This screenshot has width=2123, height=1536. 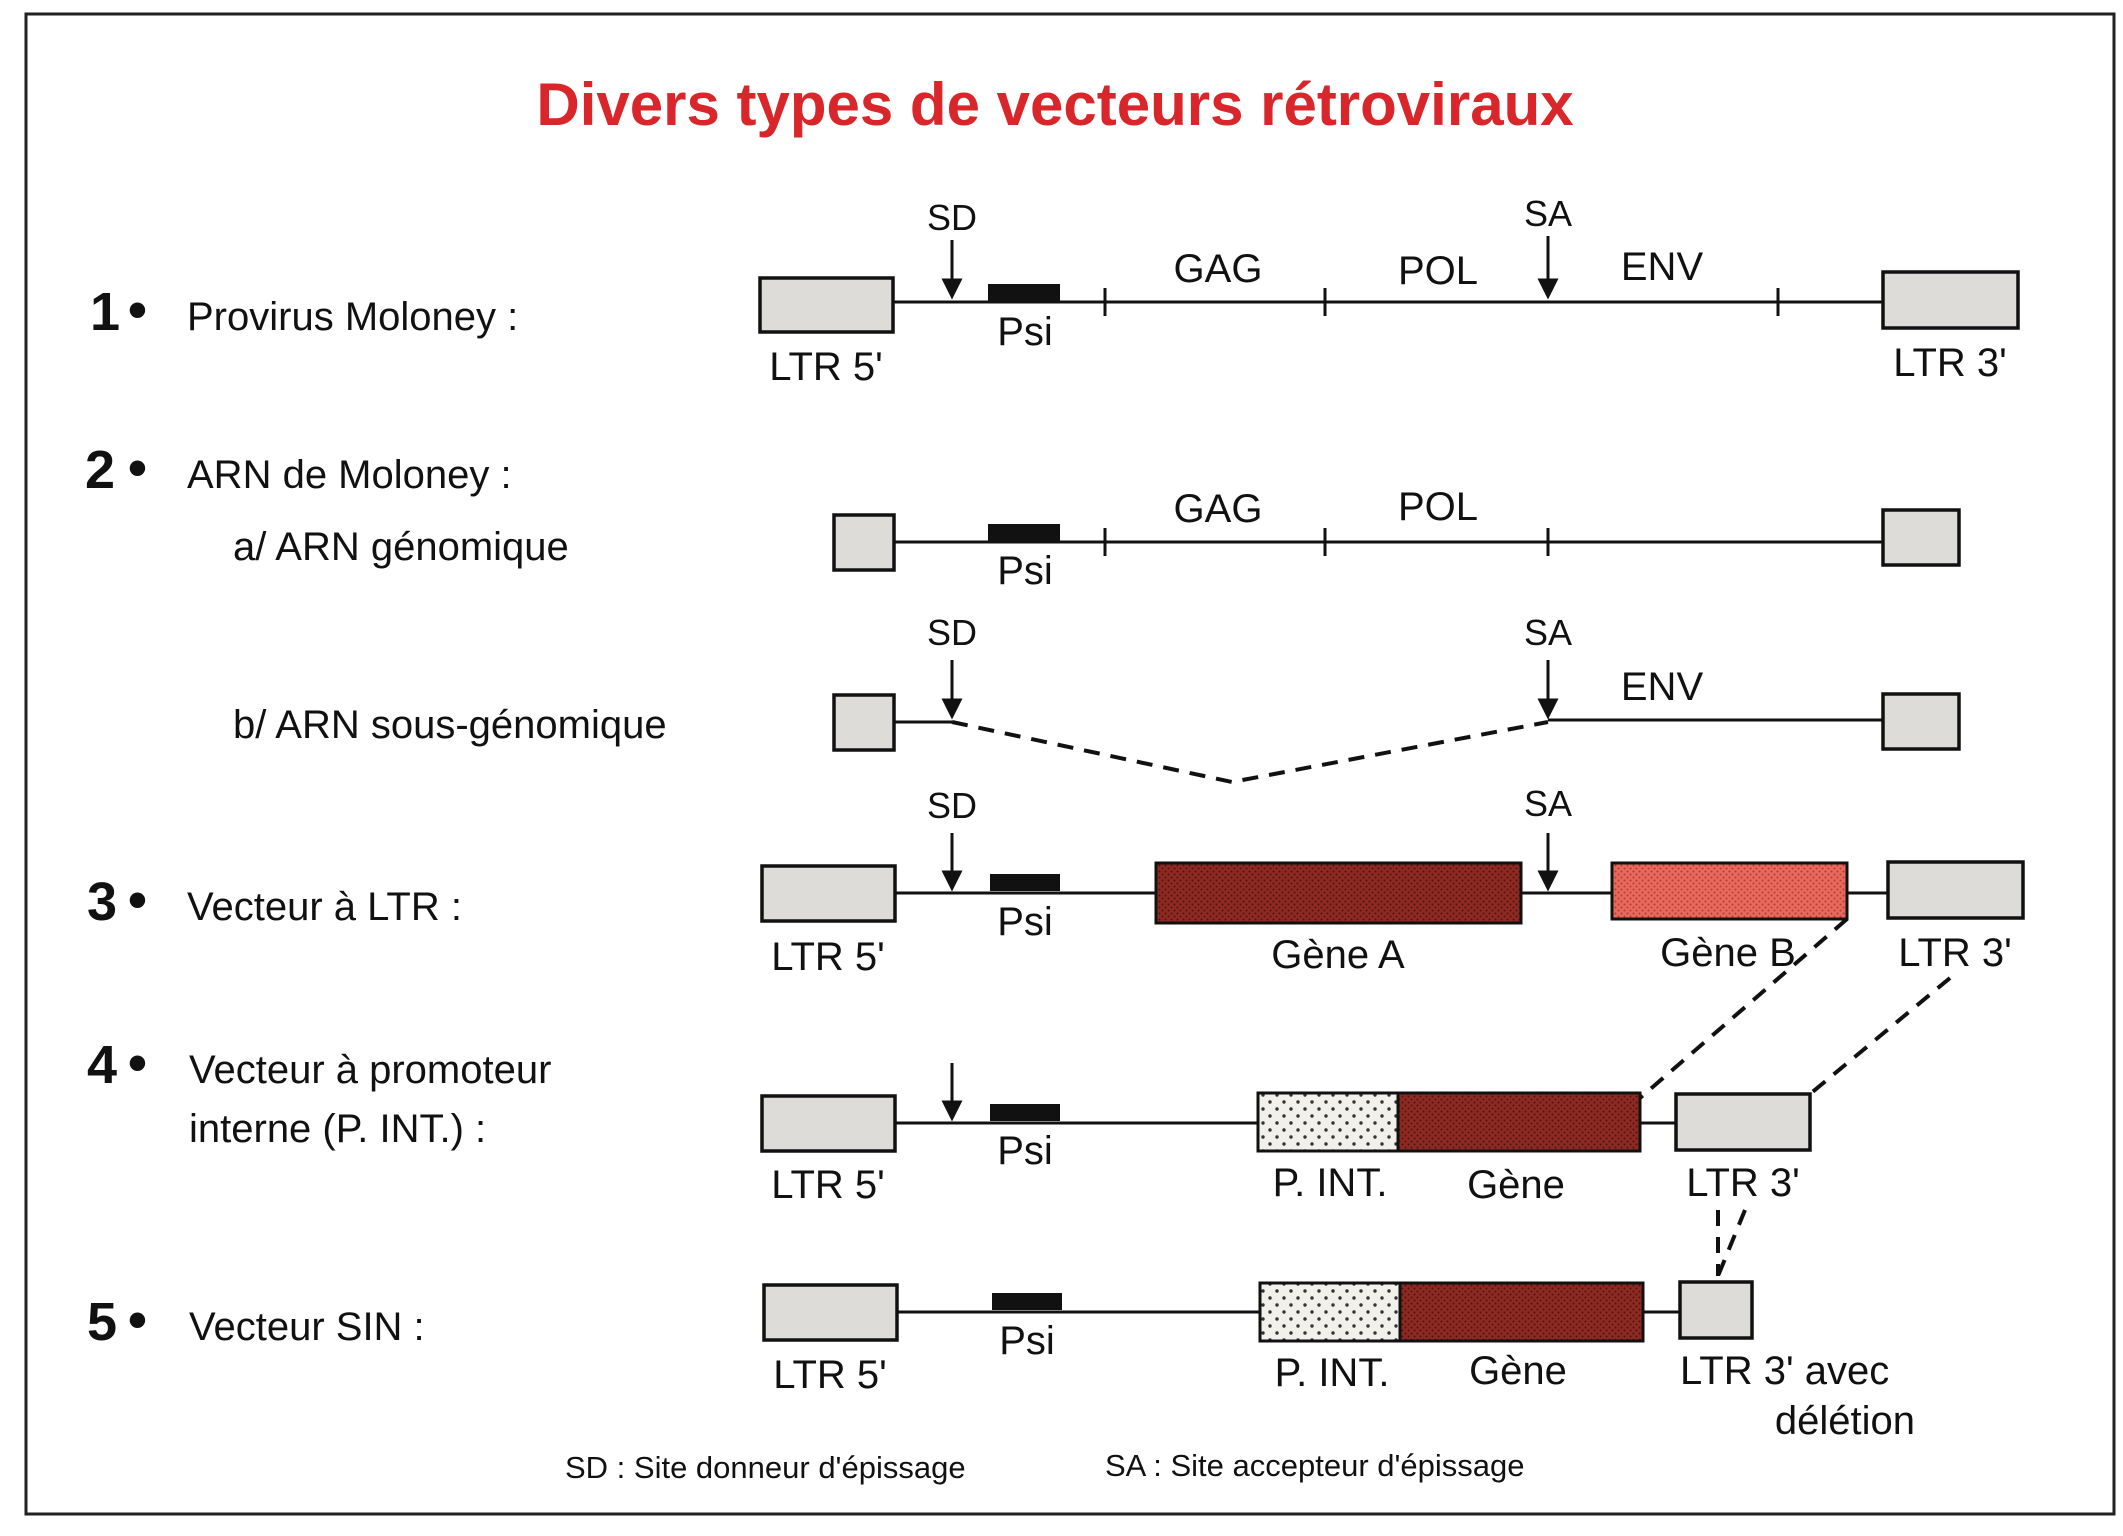 What do you see at coordinates (1025, 571) in the screenshot?
I see `row-2a-psi-label: Psi` at bounding box center [1025, 571].